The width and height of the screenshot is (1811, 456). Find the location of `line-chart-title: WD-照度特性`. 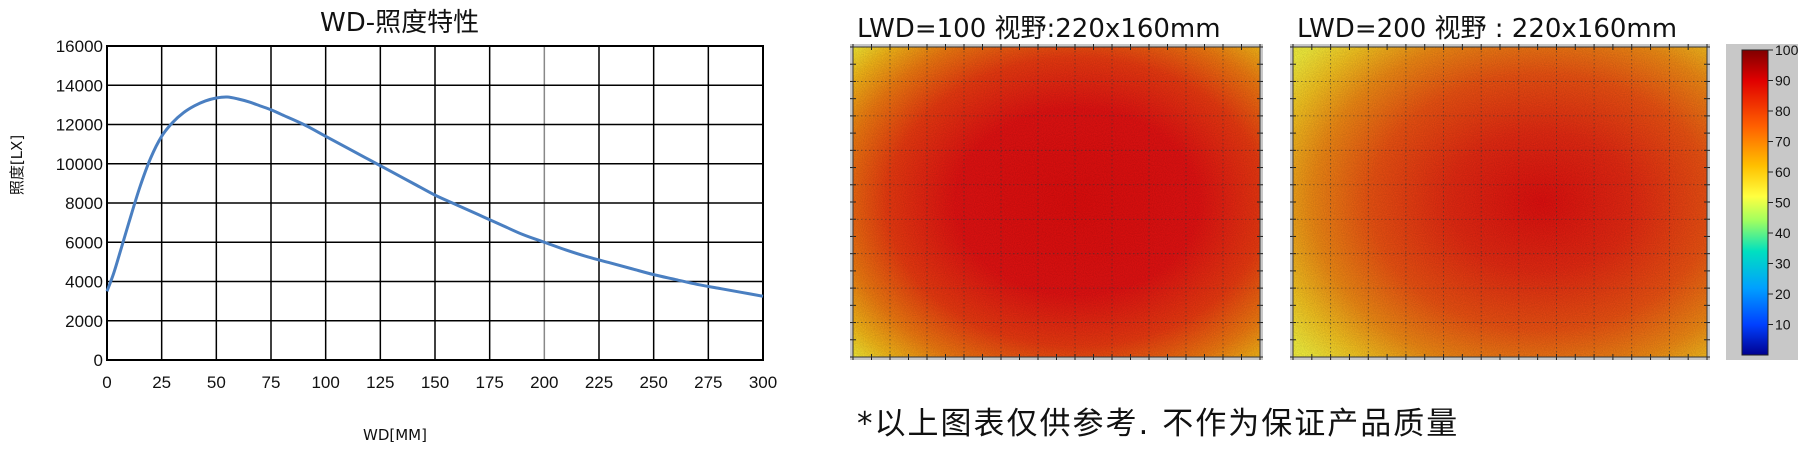

line-chart-title: WD-照度特性 is located at coordinates (400, 23).